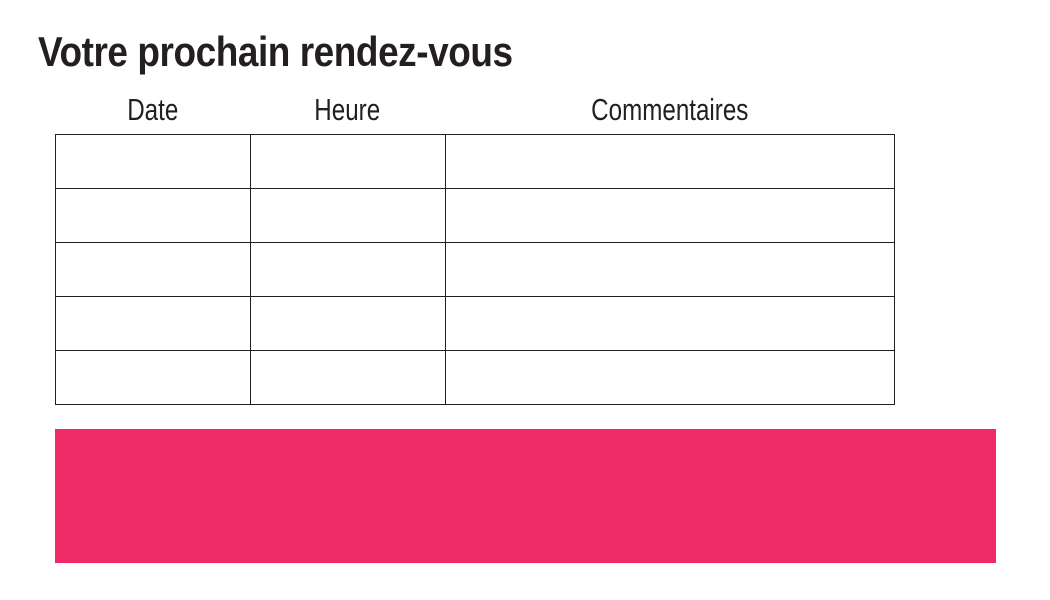  I want to click on page-title: Votre prochain rendez-vous, so click(275, 51).